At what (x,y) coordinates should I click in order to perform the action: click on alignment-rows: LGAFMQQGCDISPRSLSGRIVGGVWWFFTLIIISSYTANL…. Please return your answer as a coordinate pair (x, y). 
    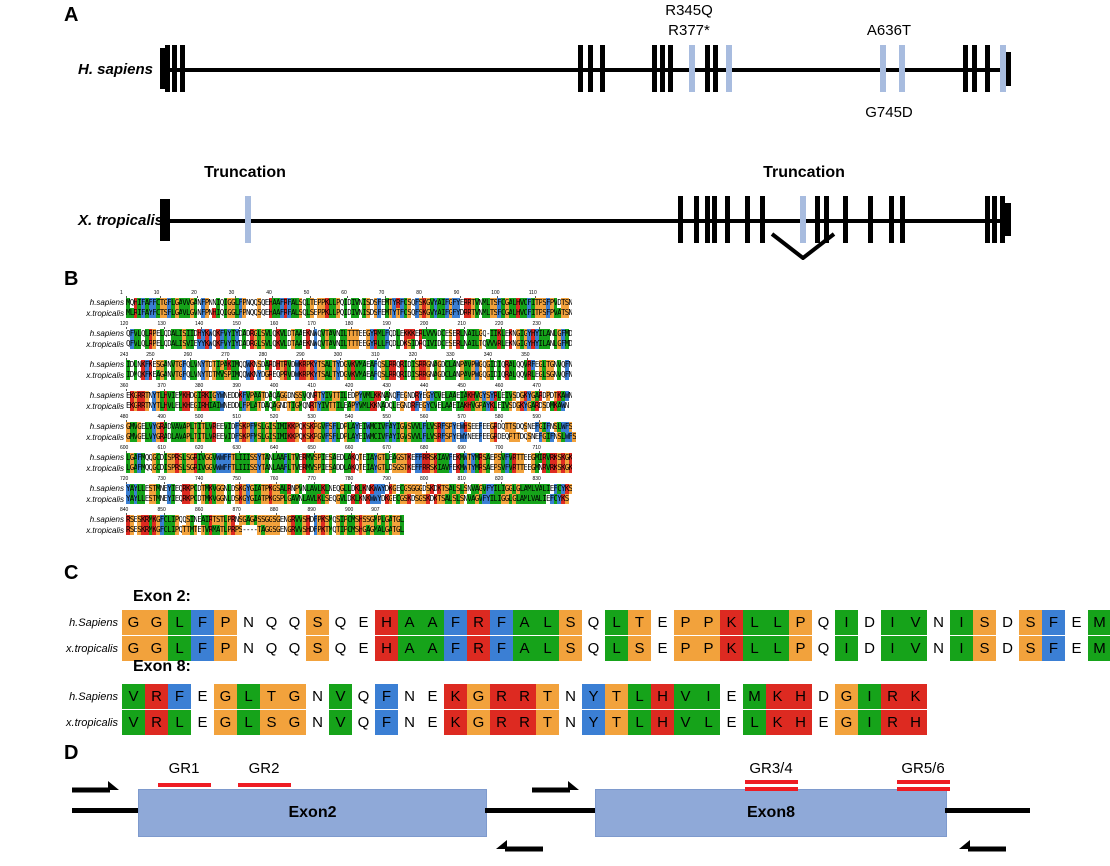
    Looking at the image, I should click on (349, 463).